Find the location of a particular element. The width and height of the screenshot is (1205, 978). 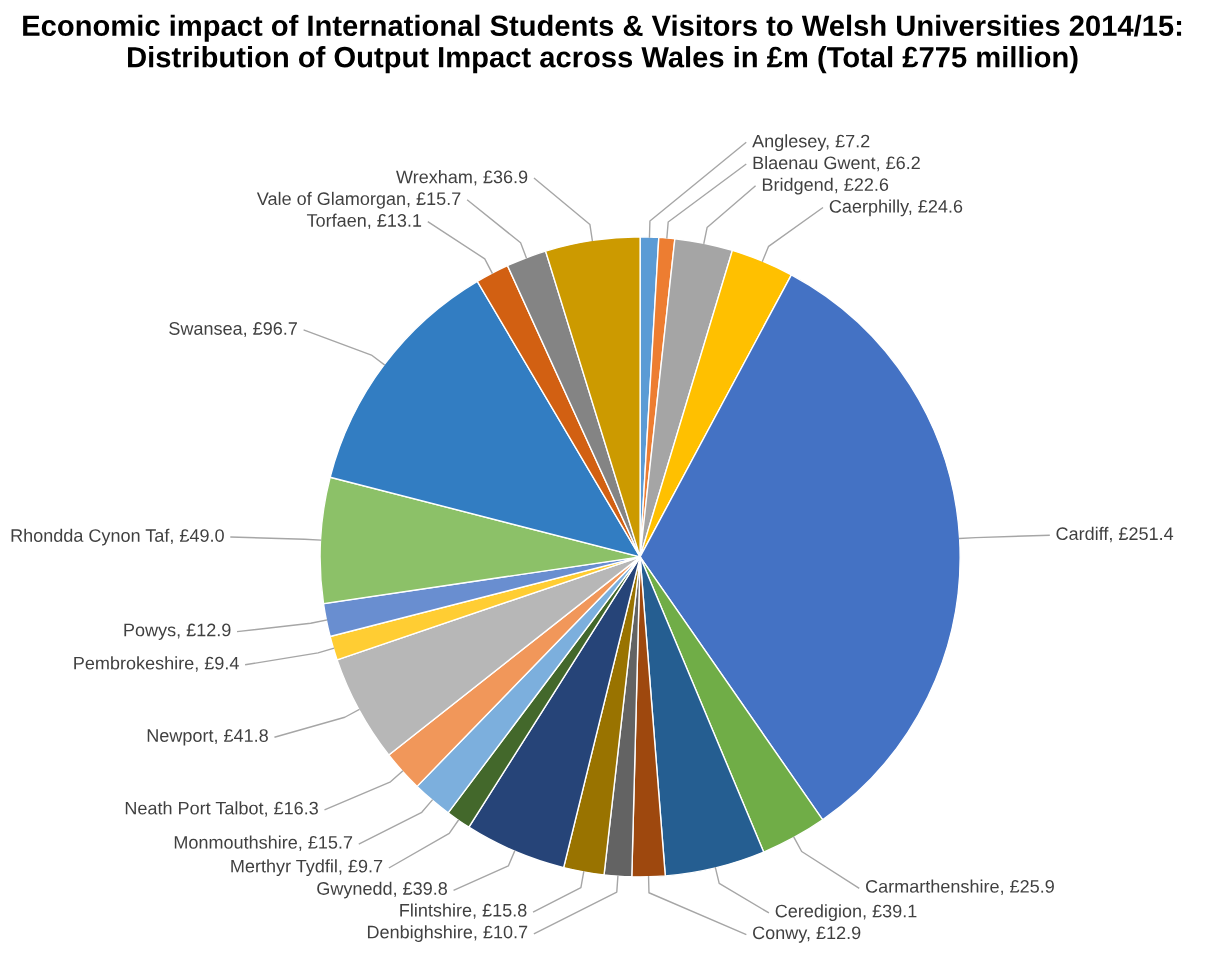

slice-label: Anglesey, £7.2 is located at coordinates (811, 143).